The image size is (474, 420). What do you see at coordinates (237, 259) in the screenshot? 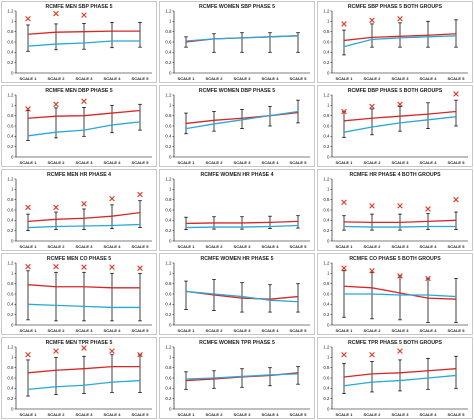
I see `chart-title: RCMFE WOMEN HR PHASE 5` at bounding box center [237, 259].